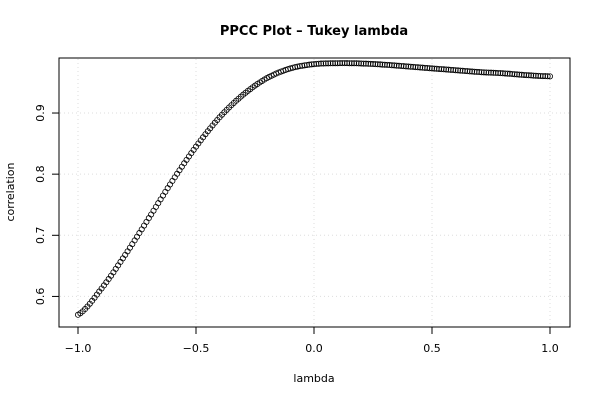  I want to click on x-tick-label: −1.0, so click(78, 348).